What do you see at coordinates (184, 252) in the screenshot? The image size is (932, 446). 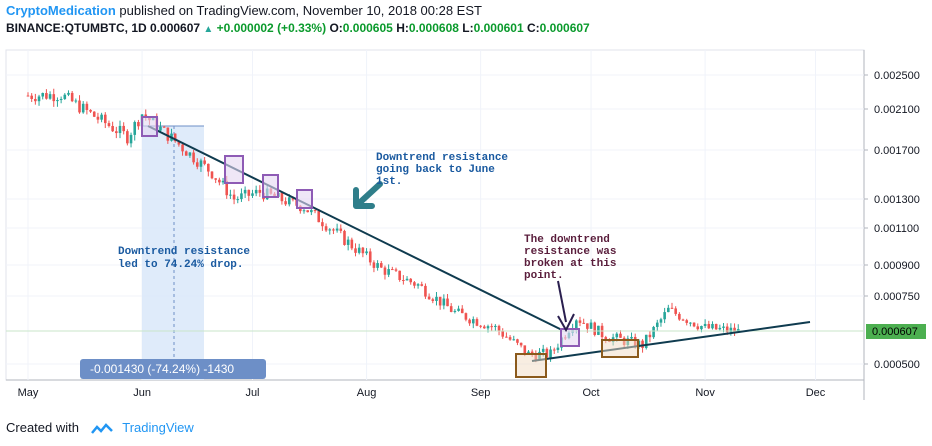 I see `annotation-line: Downtrend resistance` at bounding box center [184, 252].